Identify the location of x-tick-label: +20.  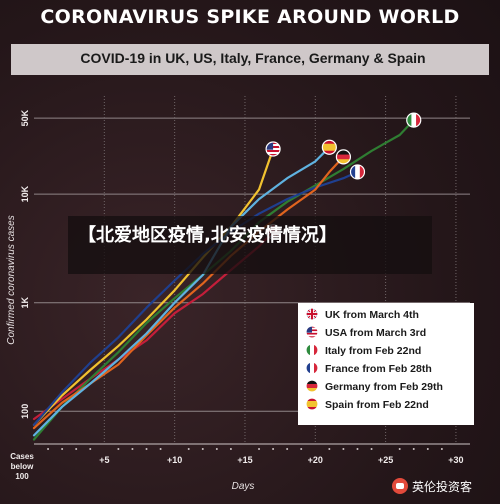
(315, 460).